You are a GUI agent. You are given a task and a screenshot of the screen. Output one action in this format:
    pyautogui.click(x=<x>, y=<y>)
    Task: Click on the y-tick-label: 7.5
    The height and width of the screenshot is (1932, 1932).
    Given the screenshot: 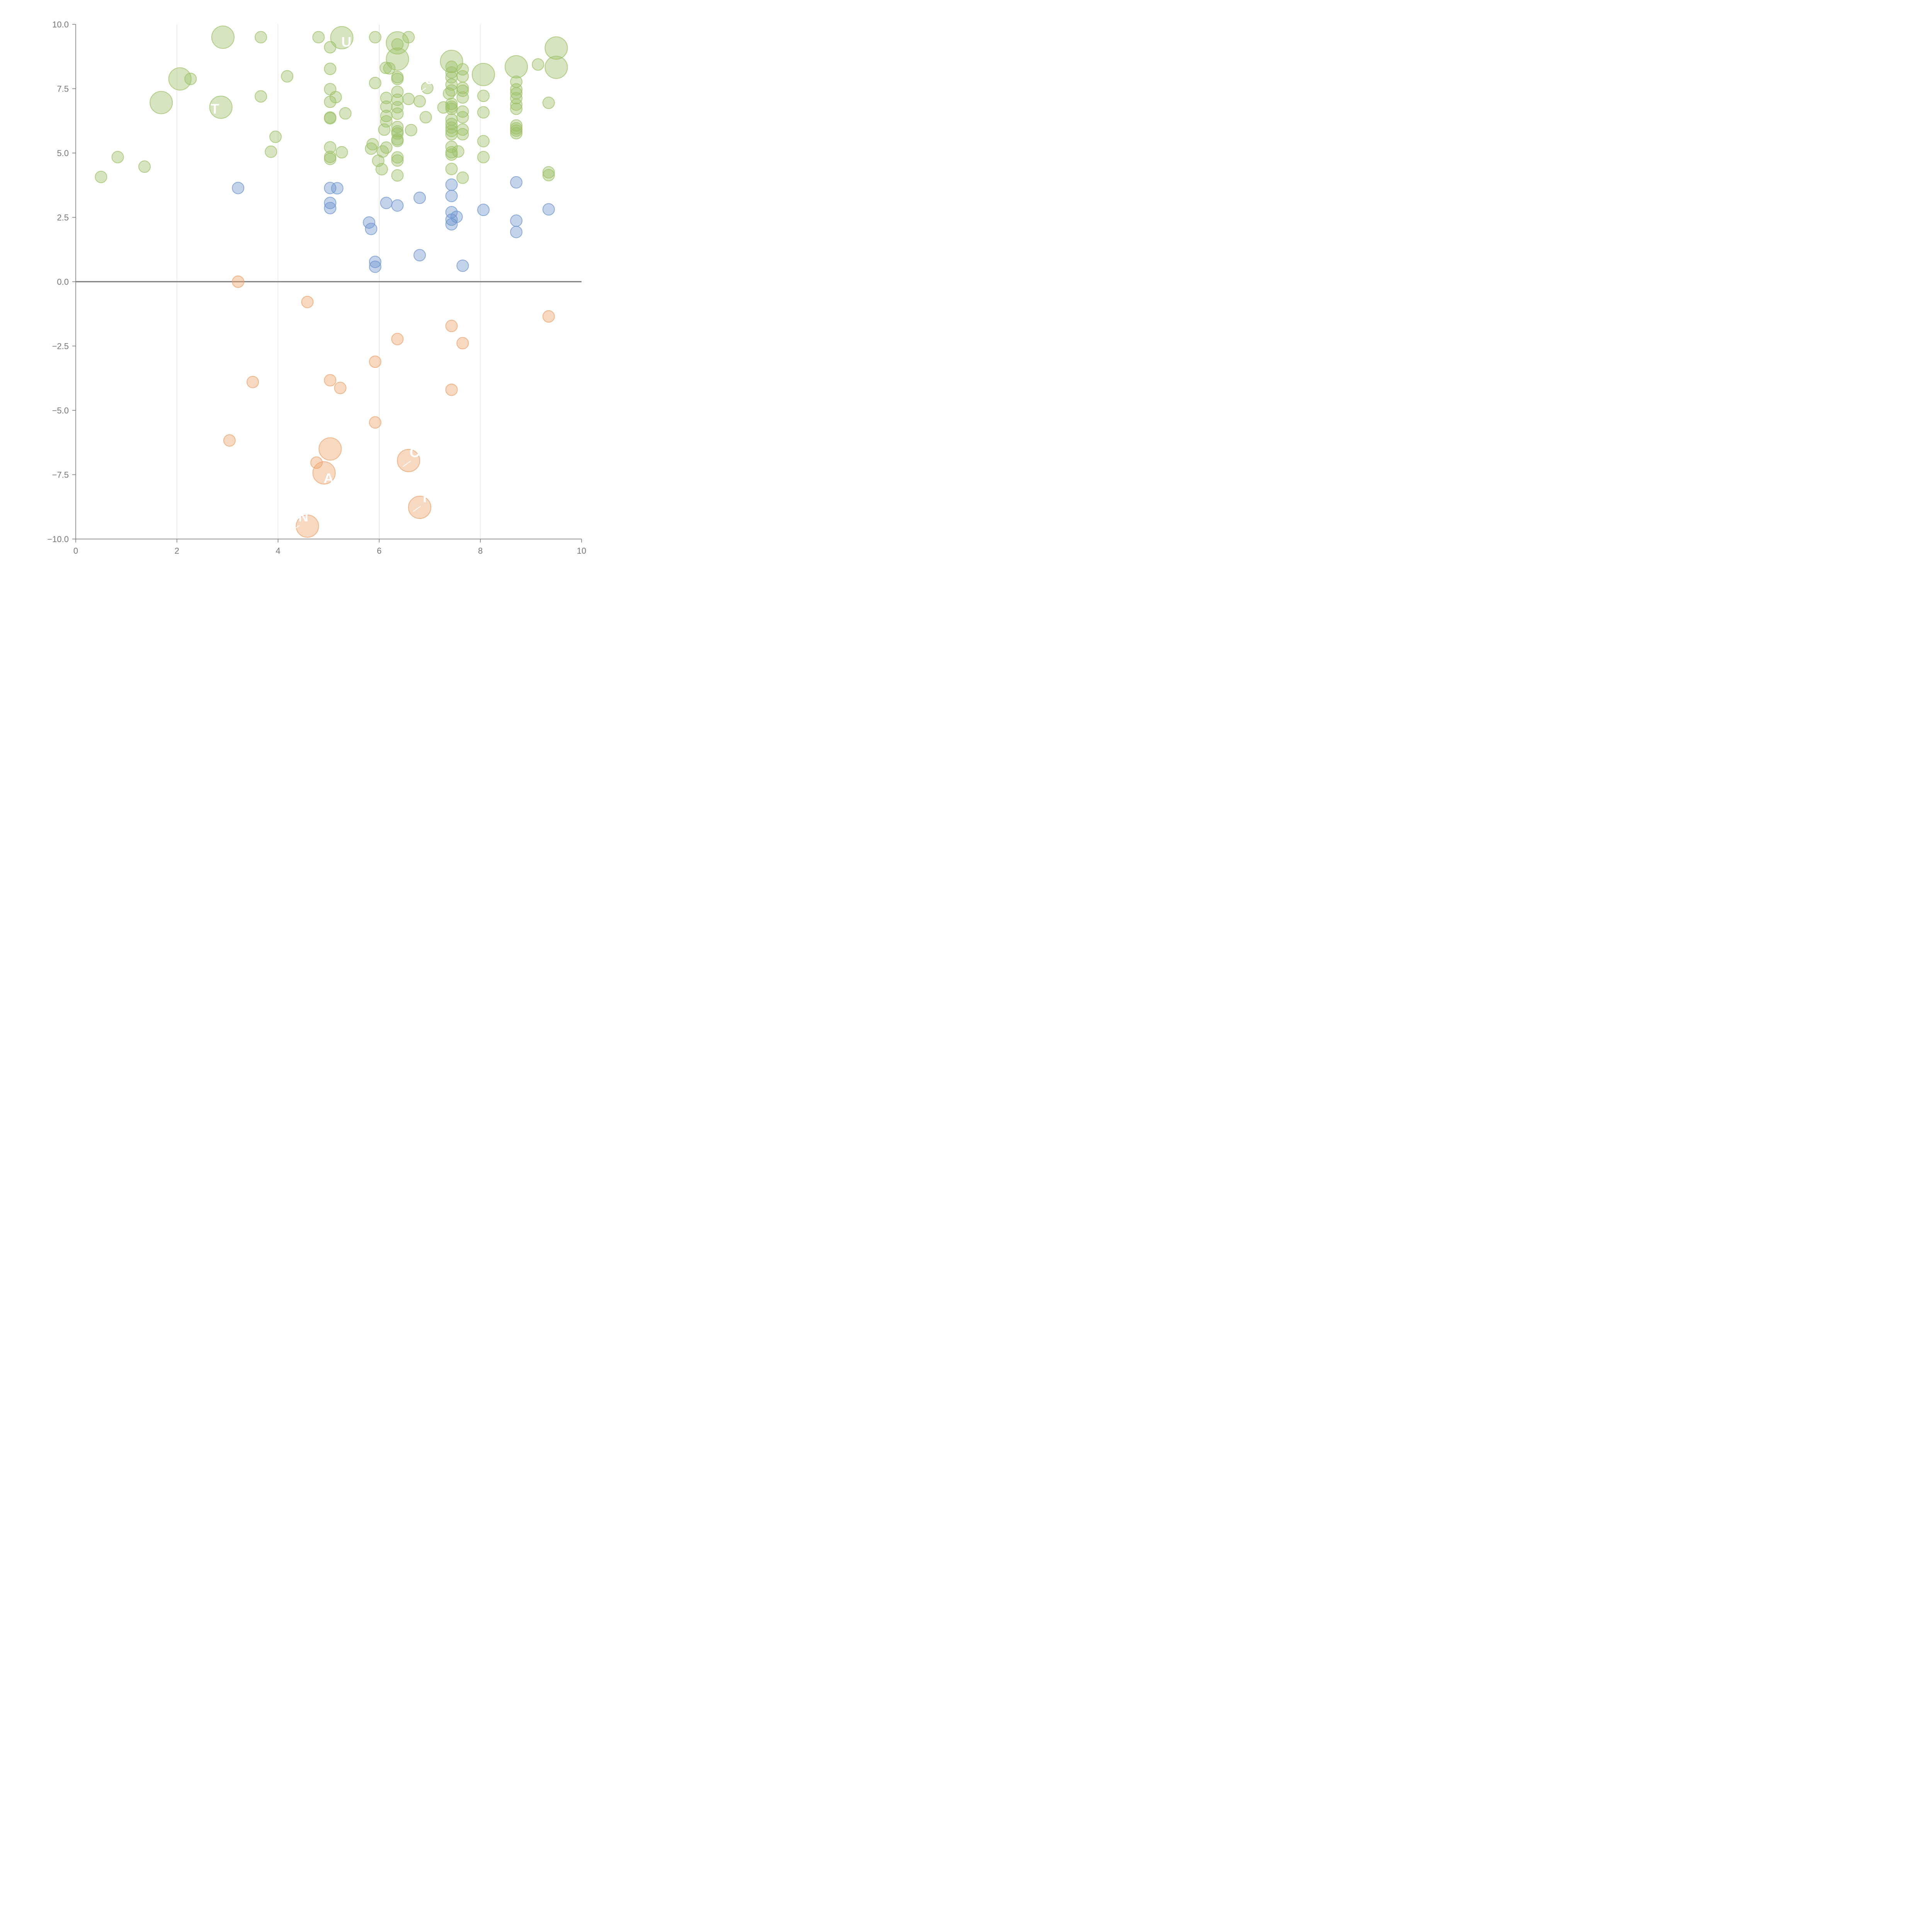 What is the action you would take?
    pyautogui.click(x=63, y=89)
    